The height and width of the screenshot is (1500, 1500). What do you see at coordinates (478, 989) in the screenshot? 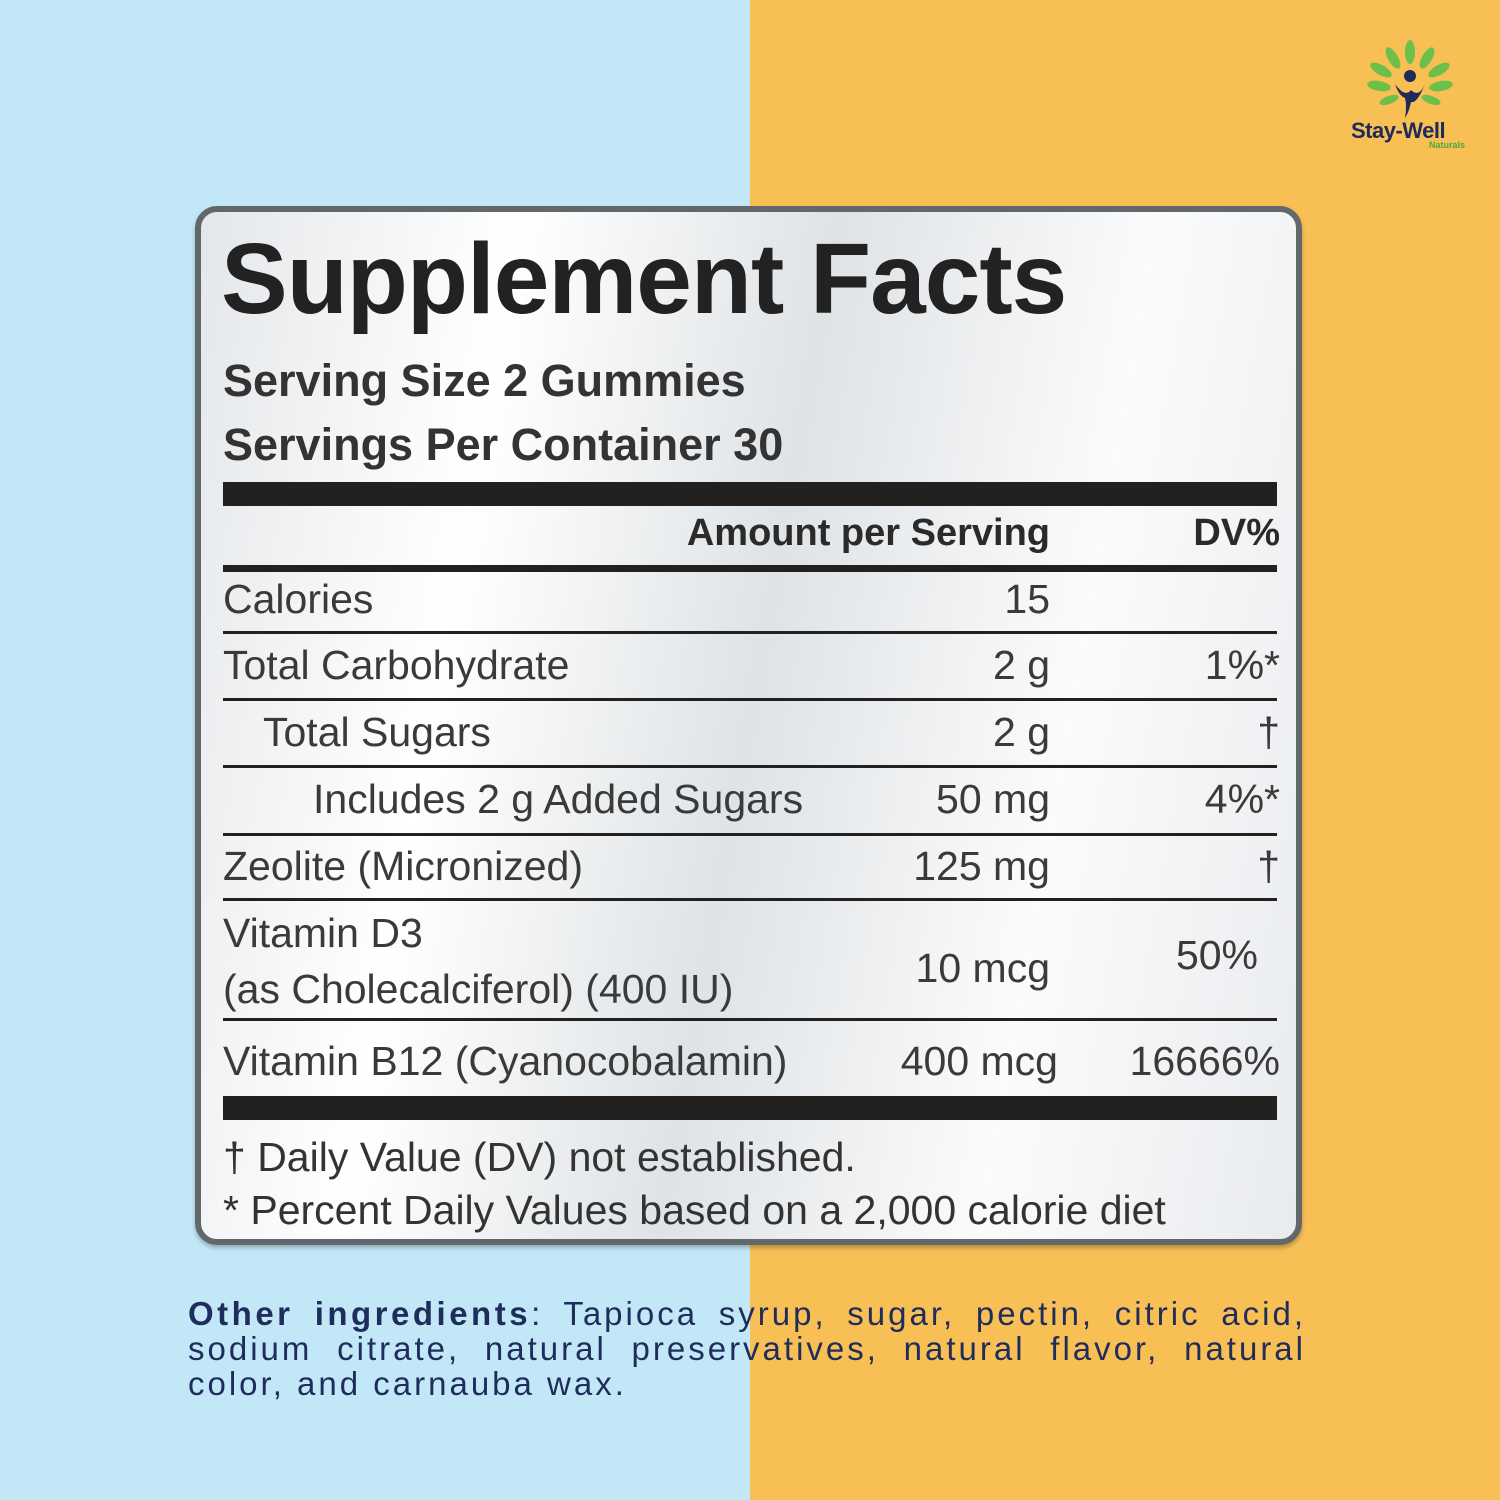
I see `row-name-detail: (as Cholecalciferol) (400 IU)` at bounding box center [478, 989].